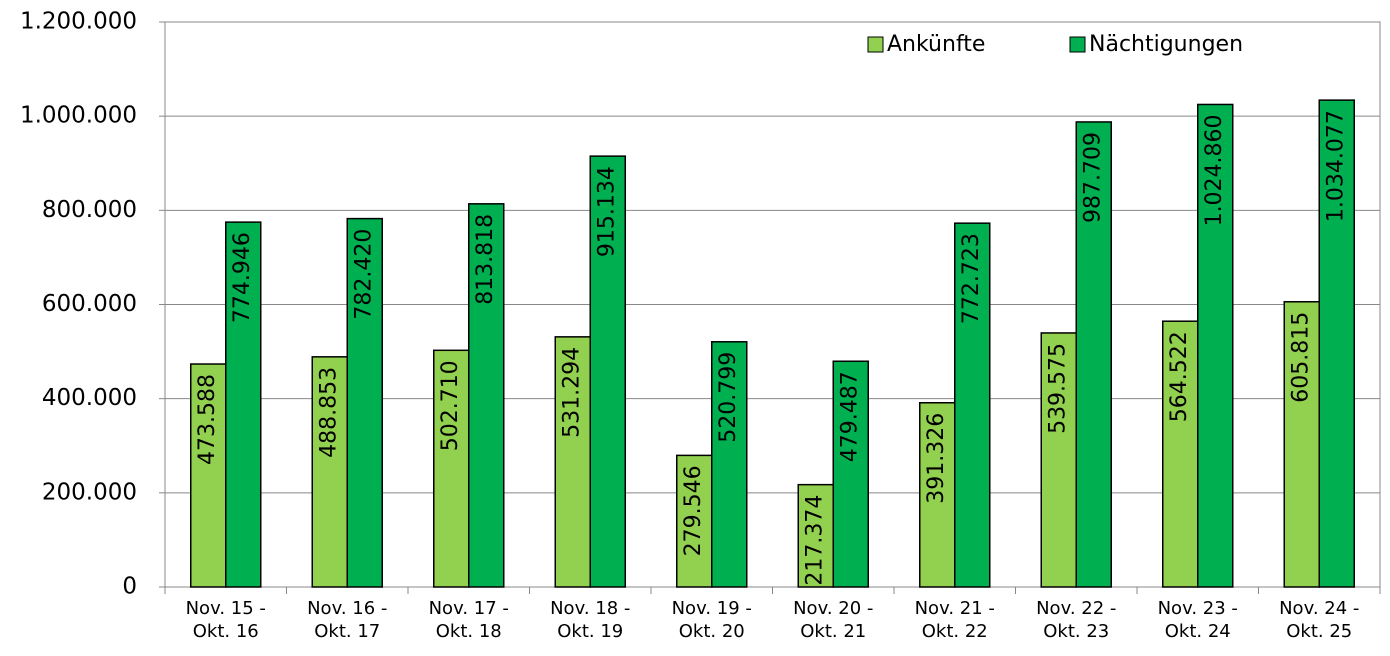  I want to click on x-tick-label: Nov. 24 - Okt. 25, so click(1319, 620).